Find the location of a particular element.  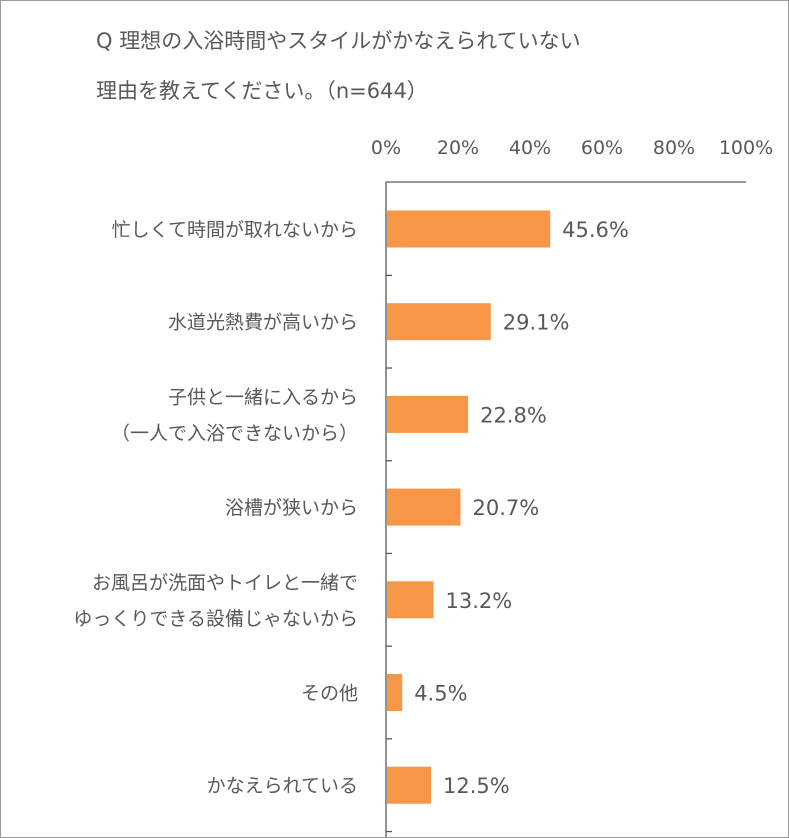

category-label: その他 is located at coordinates (329, 694).